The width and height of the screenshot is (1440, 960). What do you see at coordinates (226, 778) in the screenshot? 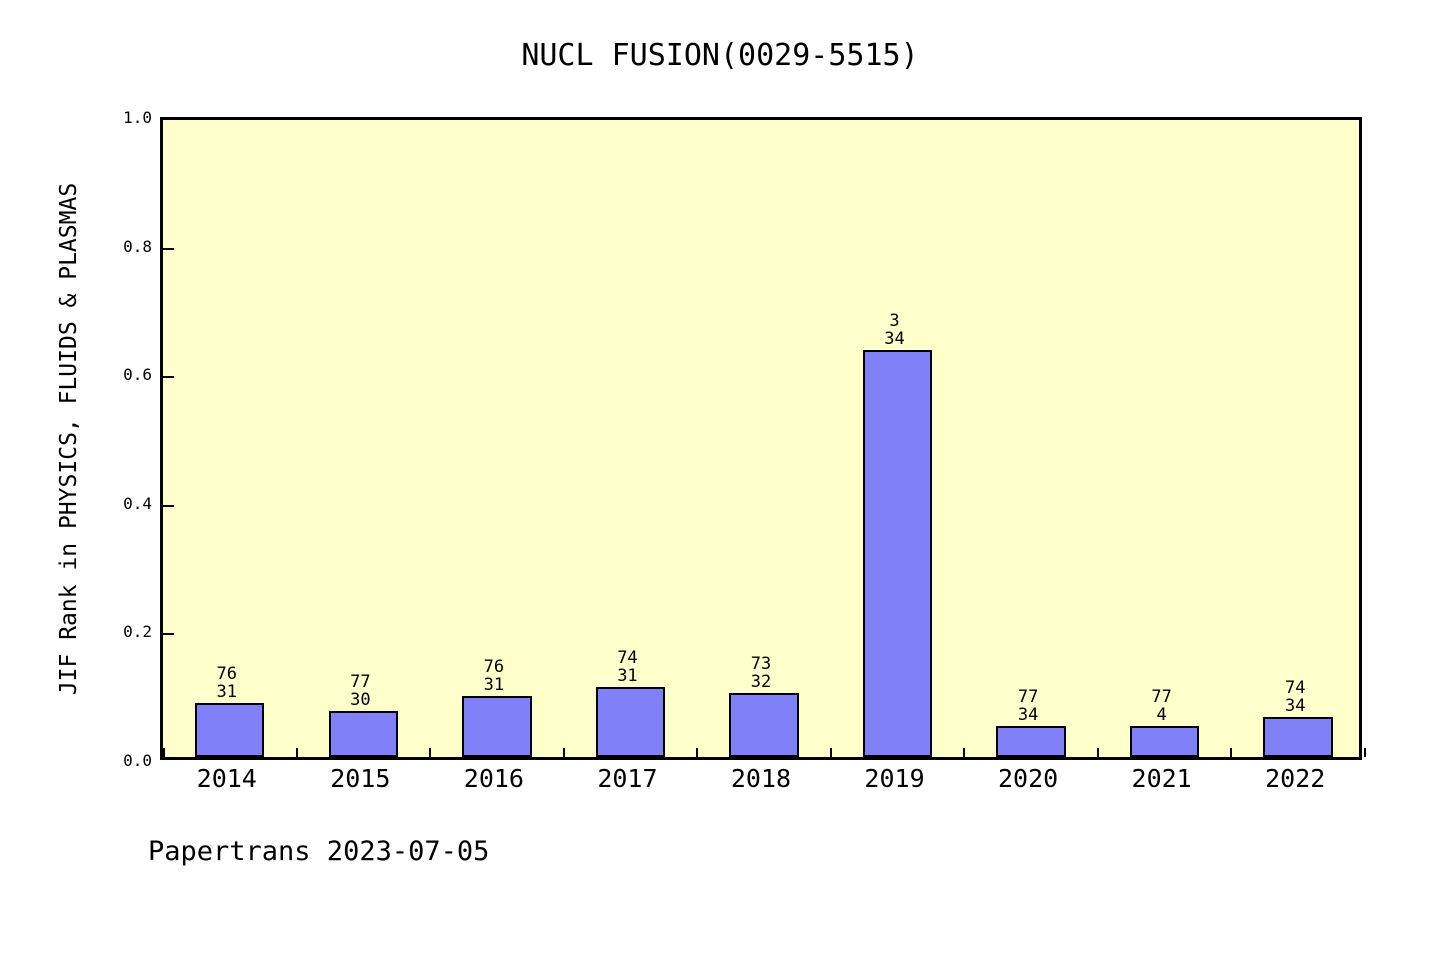
I see `x-axis-tick-label-2014: 2014` at bounding box center [226, 778].